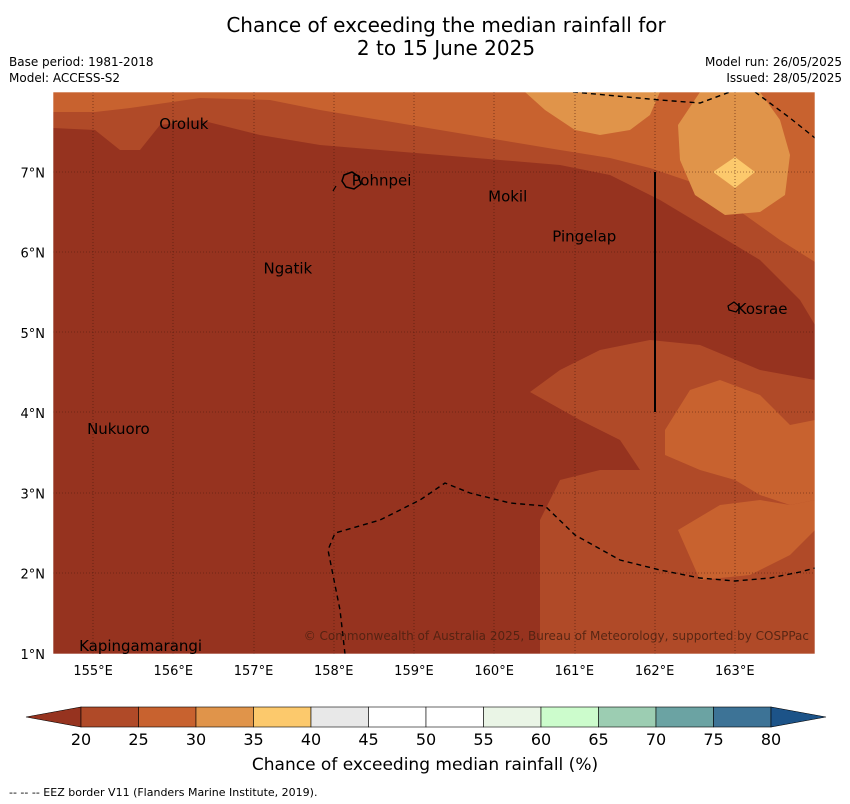 The width and height of the screenshot is (850, 804). Describe the element at coordinates (81, 62) in the screenshot. I see `base-period: Base period: 1981-2018` at that location.